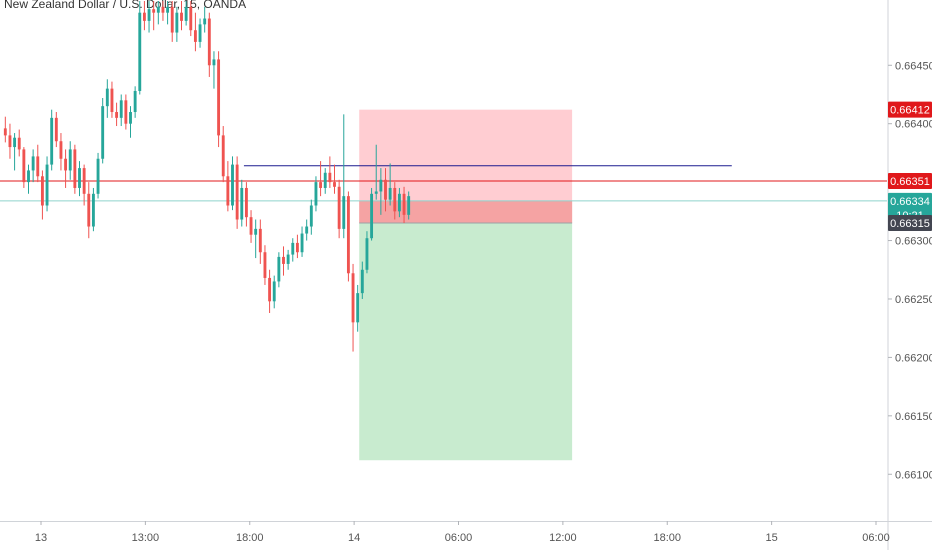  I want to click on price-tick-label: 0.66100, so click(913, 475).